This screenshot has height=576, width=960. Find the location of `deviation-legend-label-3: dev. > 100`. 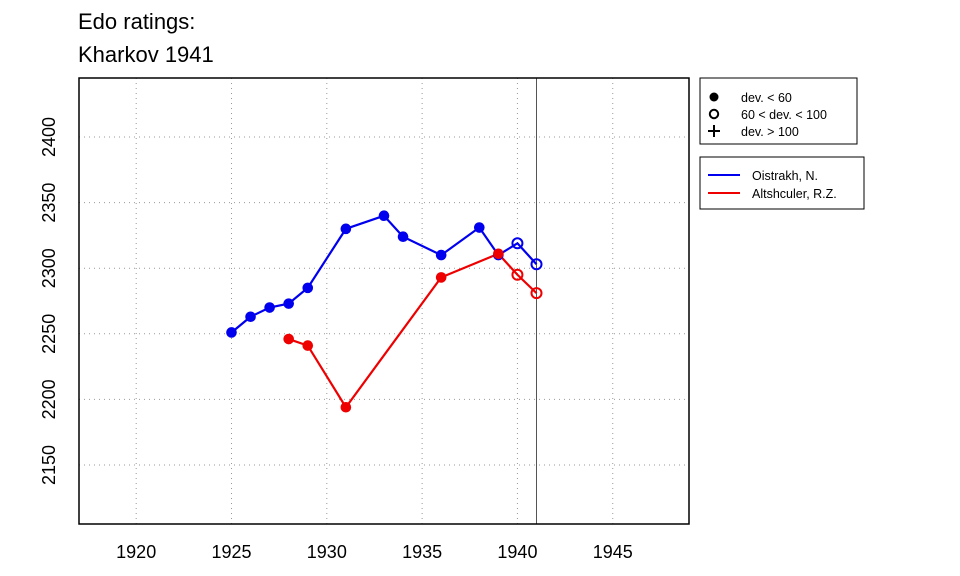

deviation-legend-label-3: dev. > 100 is located at coordinates (770, 132).